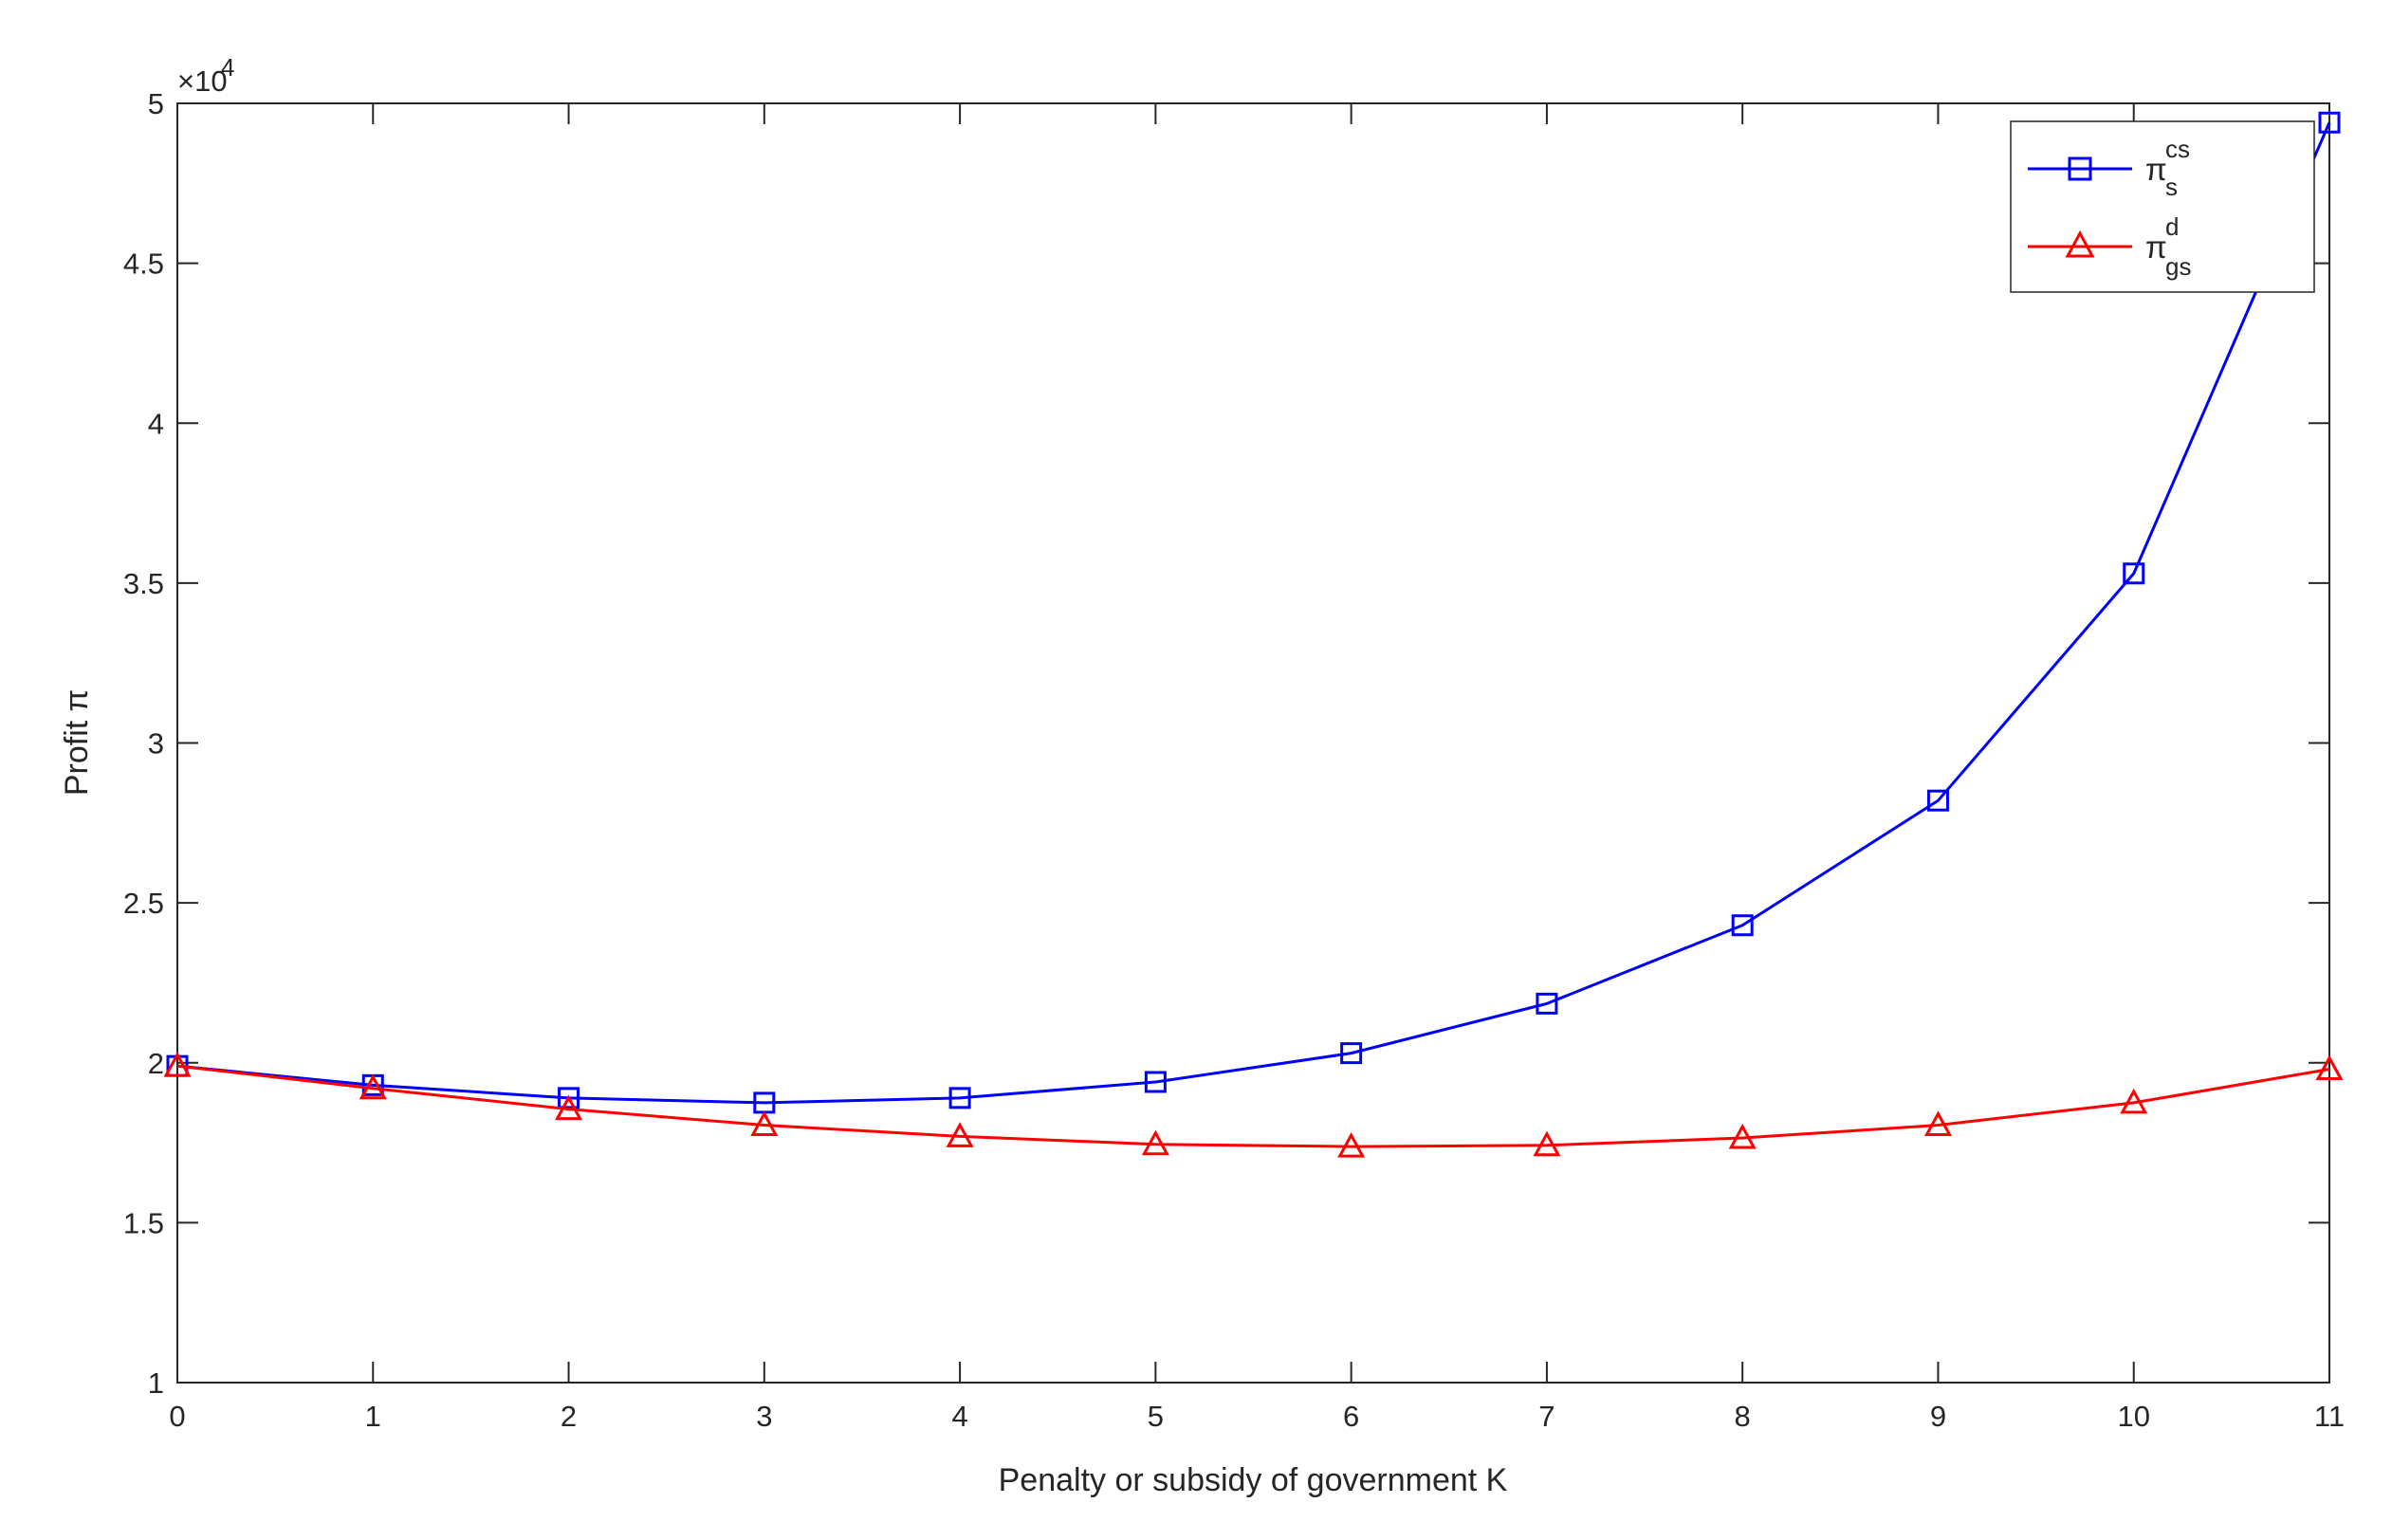 The image size is (2392, 1540). I want to click on series-line, so click(1253, 1106).